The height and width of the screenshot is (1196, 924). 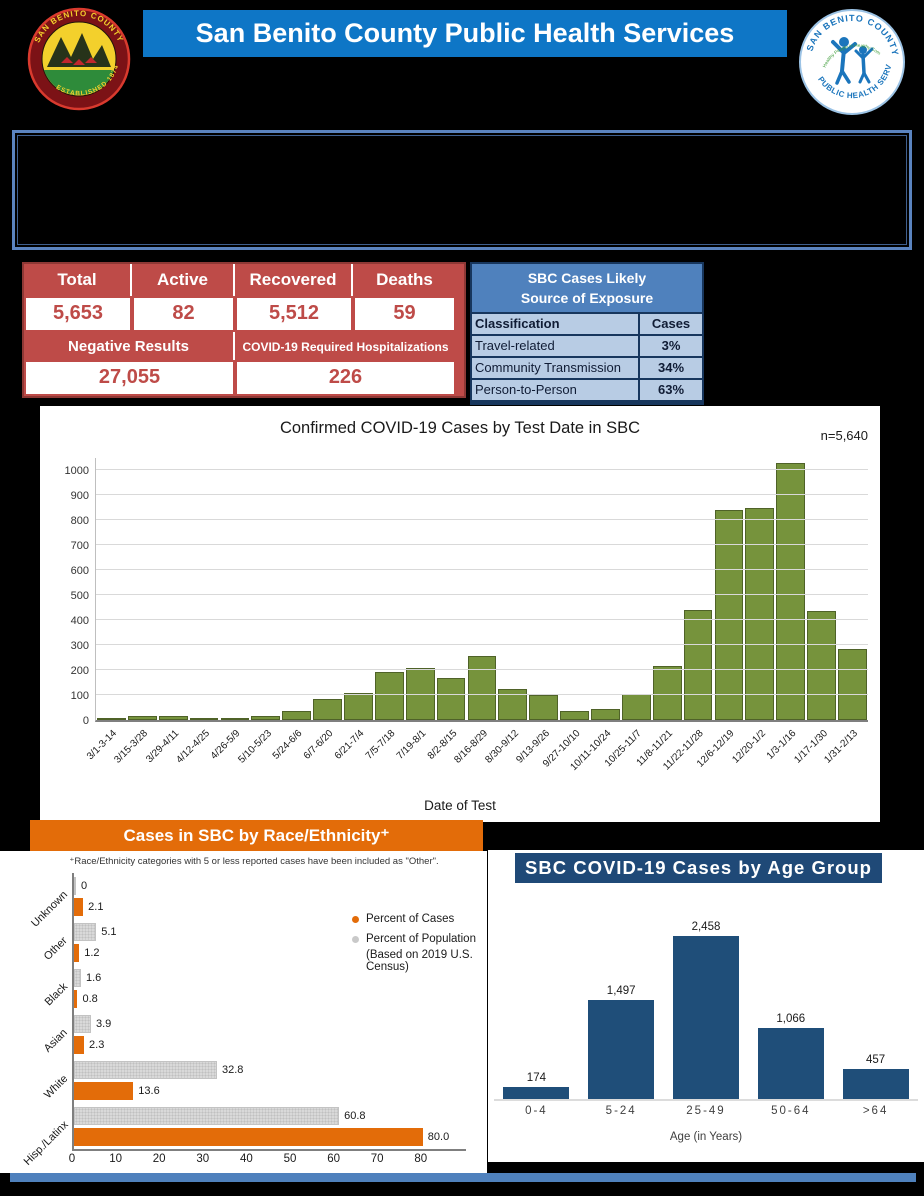 I want to click on race-group: Other 5.1 1.2, so click(x=254, y=942).